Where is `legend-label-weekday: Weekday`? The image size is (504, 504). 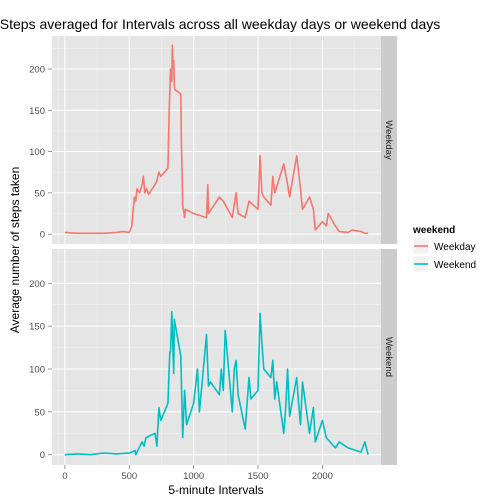
legend-label-weekday: Weekday is located at coordinates (455, 247).